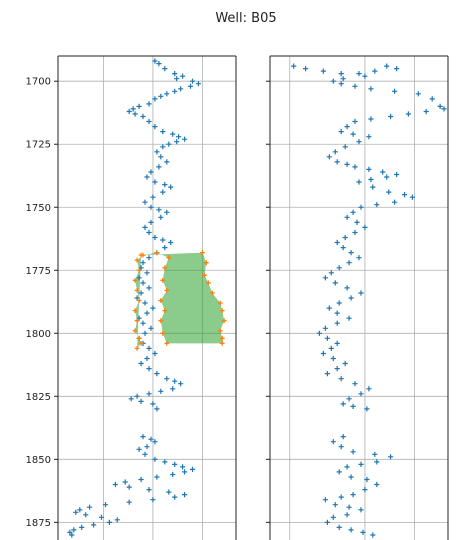 This screenshot has height=540, width=465. What do you see at coordinates (38, 334) in the screenshot?
I see `y-tick-label: 1800` at bounding box center [38, 334].